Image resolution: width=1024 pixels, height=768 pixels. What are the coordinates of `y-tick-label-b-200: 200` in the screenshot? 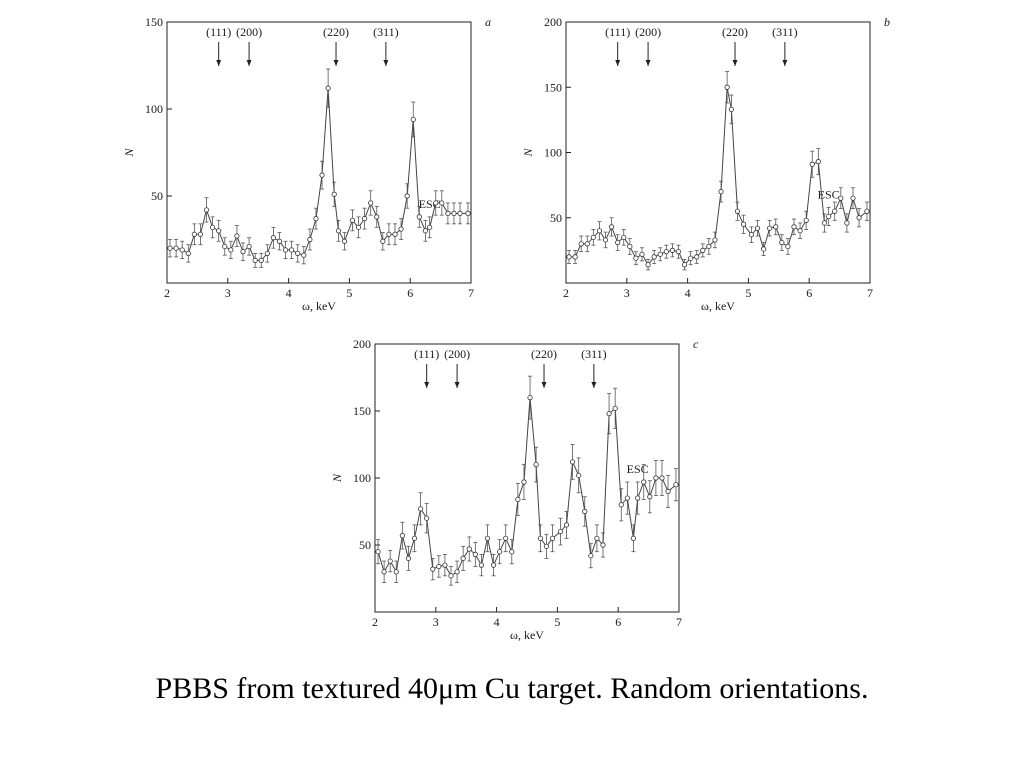 It's located at (553, 22).